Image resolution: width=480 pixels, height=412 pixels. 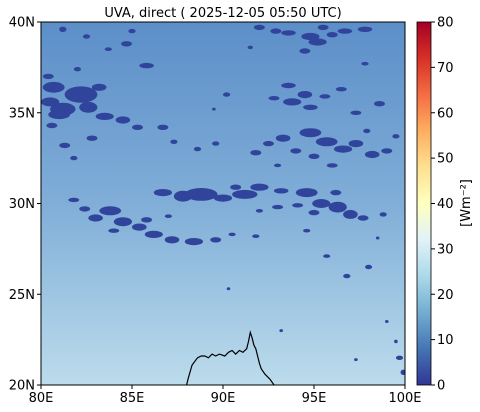 I want to click on y-axis: 20N 25N 30N 35N 40N, so click(x=25, y=205).